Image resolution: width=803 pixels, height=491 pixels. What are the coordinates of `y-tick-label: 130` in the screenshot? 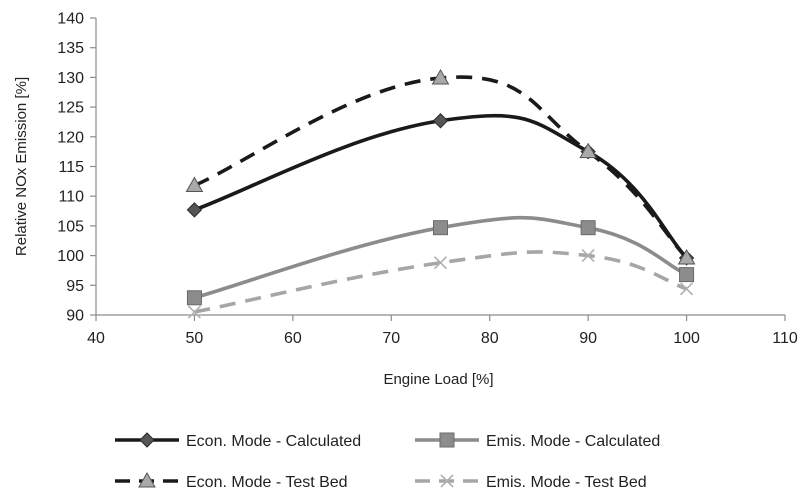 It's located at (70, 78).